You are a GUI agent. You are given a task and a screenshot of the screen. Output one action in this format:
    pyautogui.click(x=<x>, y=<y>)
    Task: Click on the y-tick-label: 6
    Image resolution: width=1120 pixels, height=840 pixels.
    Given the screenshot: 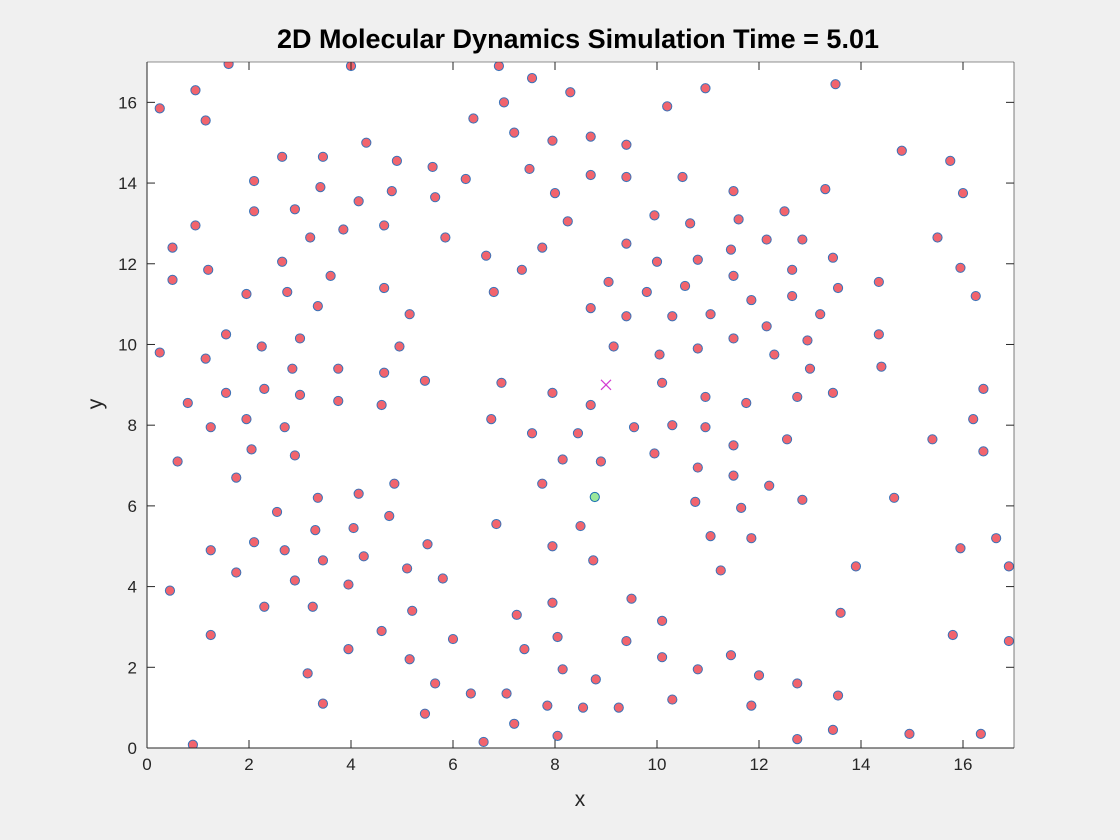 What is the action you would take?
    pyautogui.click(x=132, y=506)
    